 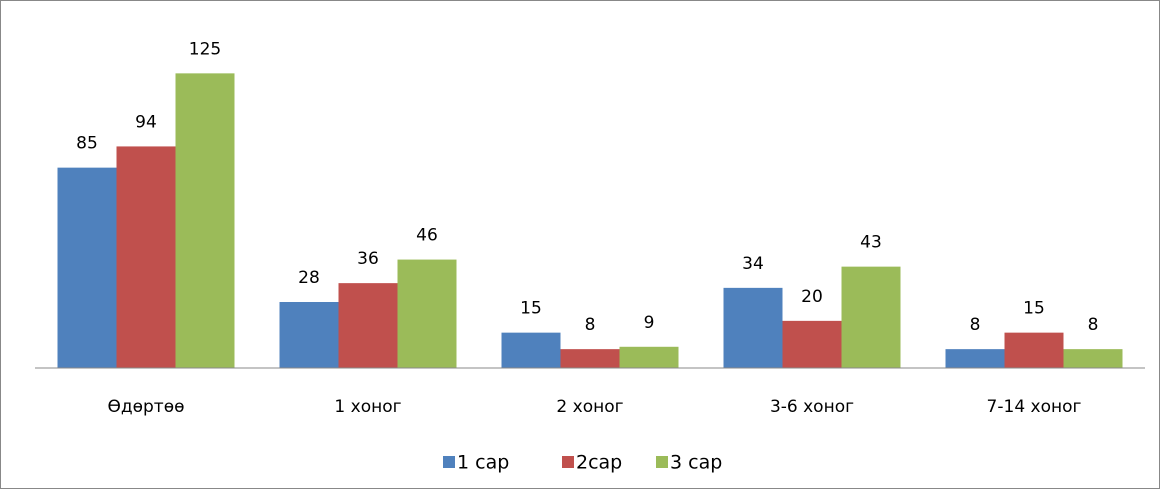 I want to click on data-label: 36, so click(x=368, y=259).